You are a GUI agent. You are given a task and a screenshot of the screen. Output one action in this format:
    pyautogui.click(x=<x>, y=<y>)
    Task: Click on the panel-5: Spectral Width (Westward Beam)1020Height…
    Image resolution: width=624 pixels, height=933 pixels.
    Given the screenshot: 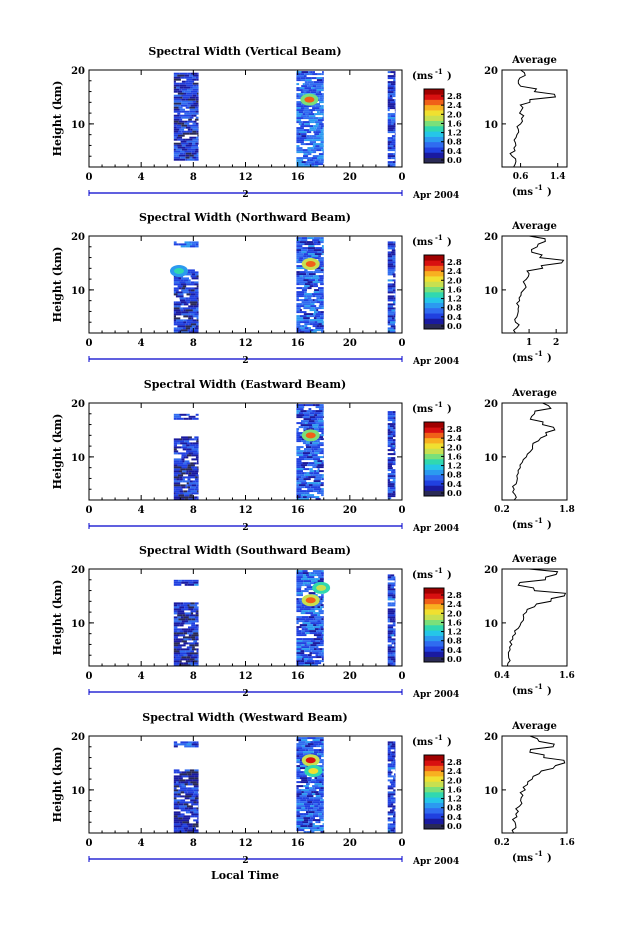 What is the action you would take?
    pyautogui.click(x=313, y=789)
    